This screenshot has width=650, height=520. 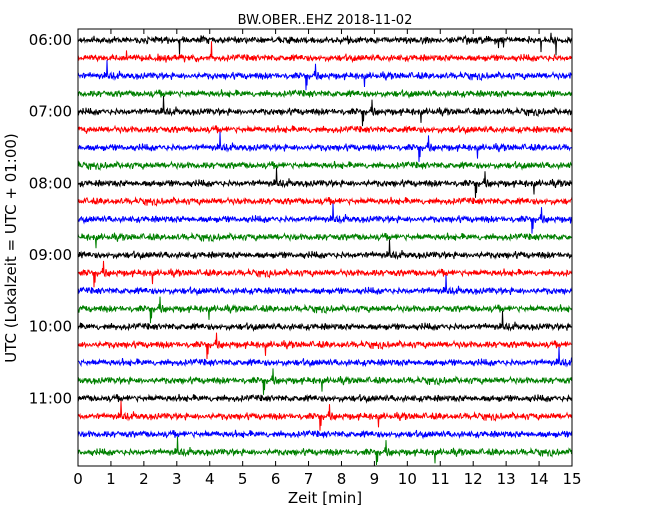 I want to click on x-tick-label-11: 11, so click(x=440, y=479).